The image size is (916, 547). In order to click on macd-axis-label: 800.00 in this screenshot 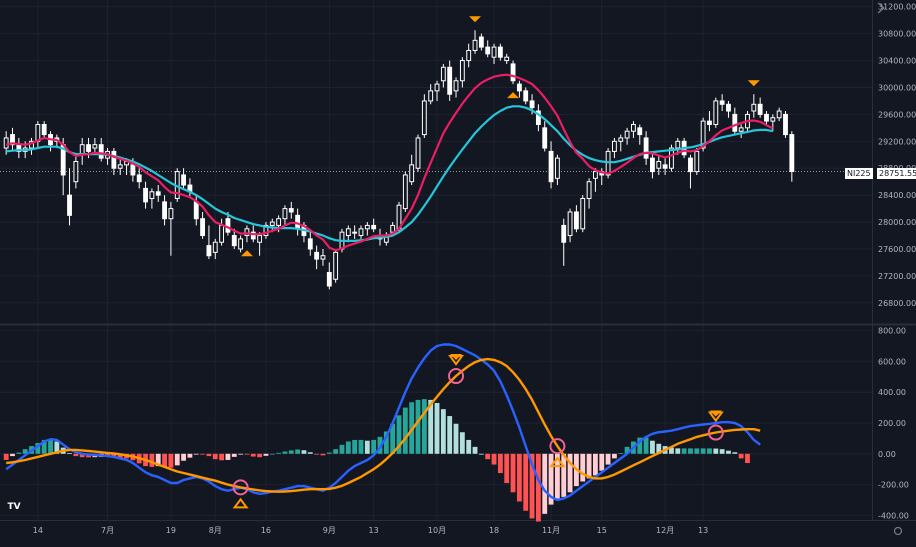, I will do `click(892, 331)`.